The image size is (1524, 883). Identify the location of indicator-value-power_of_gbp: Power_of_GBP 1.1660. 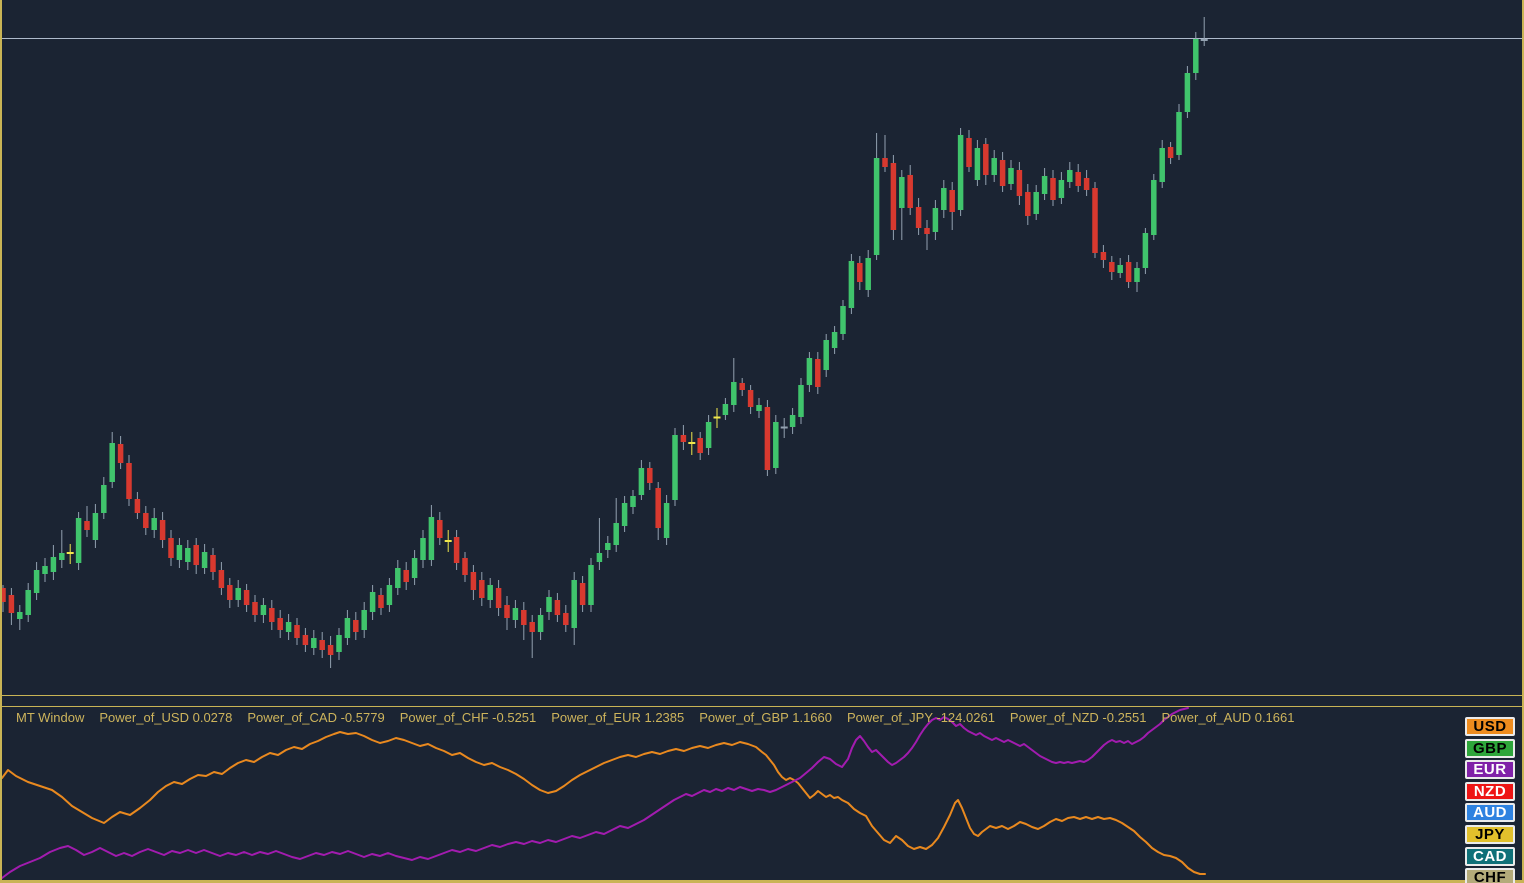
(765, 717).